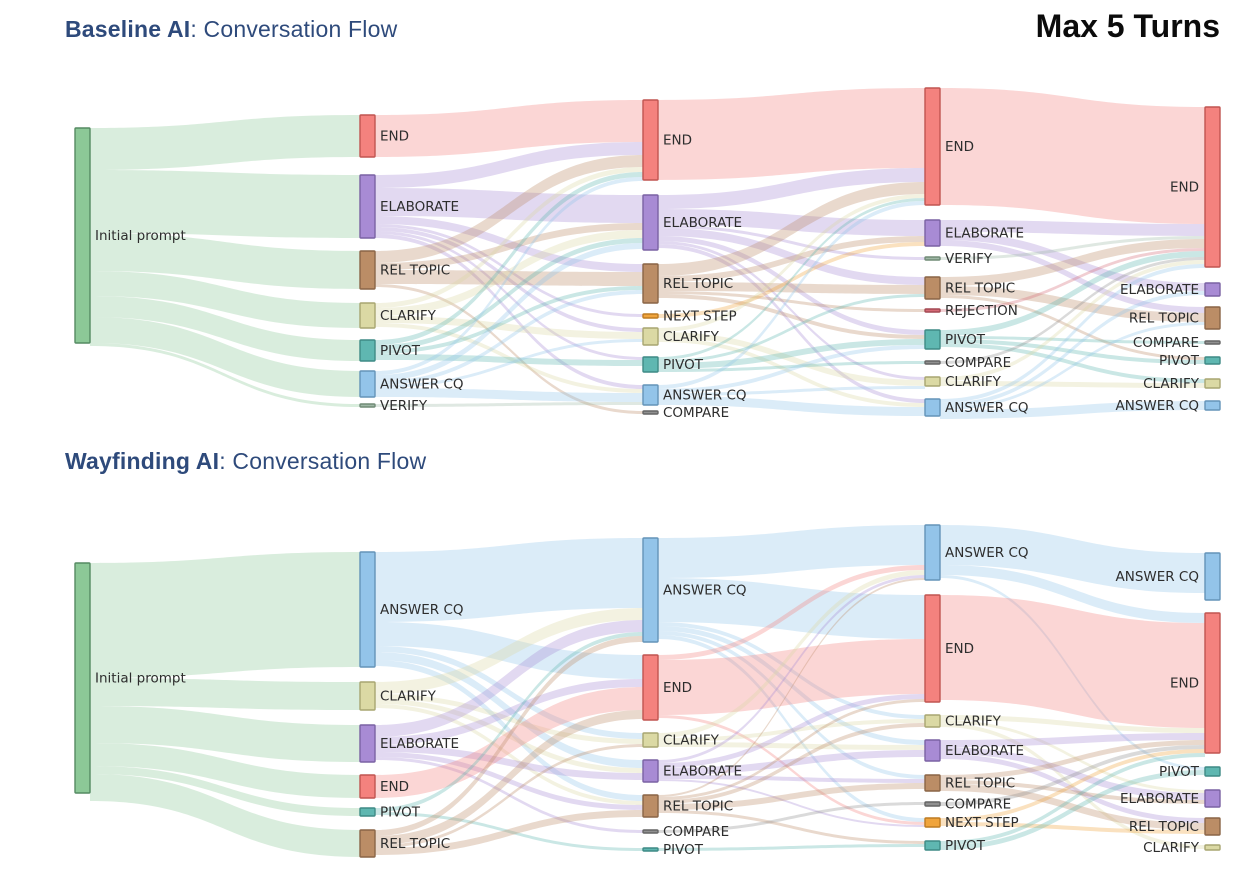 The width and height of the screenshot is (1250, 892). I want to click on flow-elaborate-to-pivot, so click(509, 295).